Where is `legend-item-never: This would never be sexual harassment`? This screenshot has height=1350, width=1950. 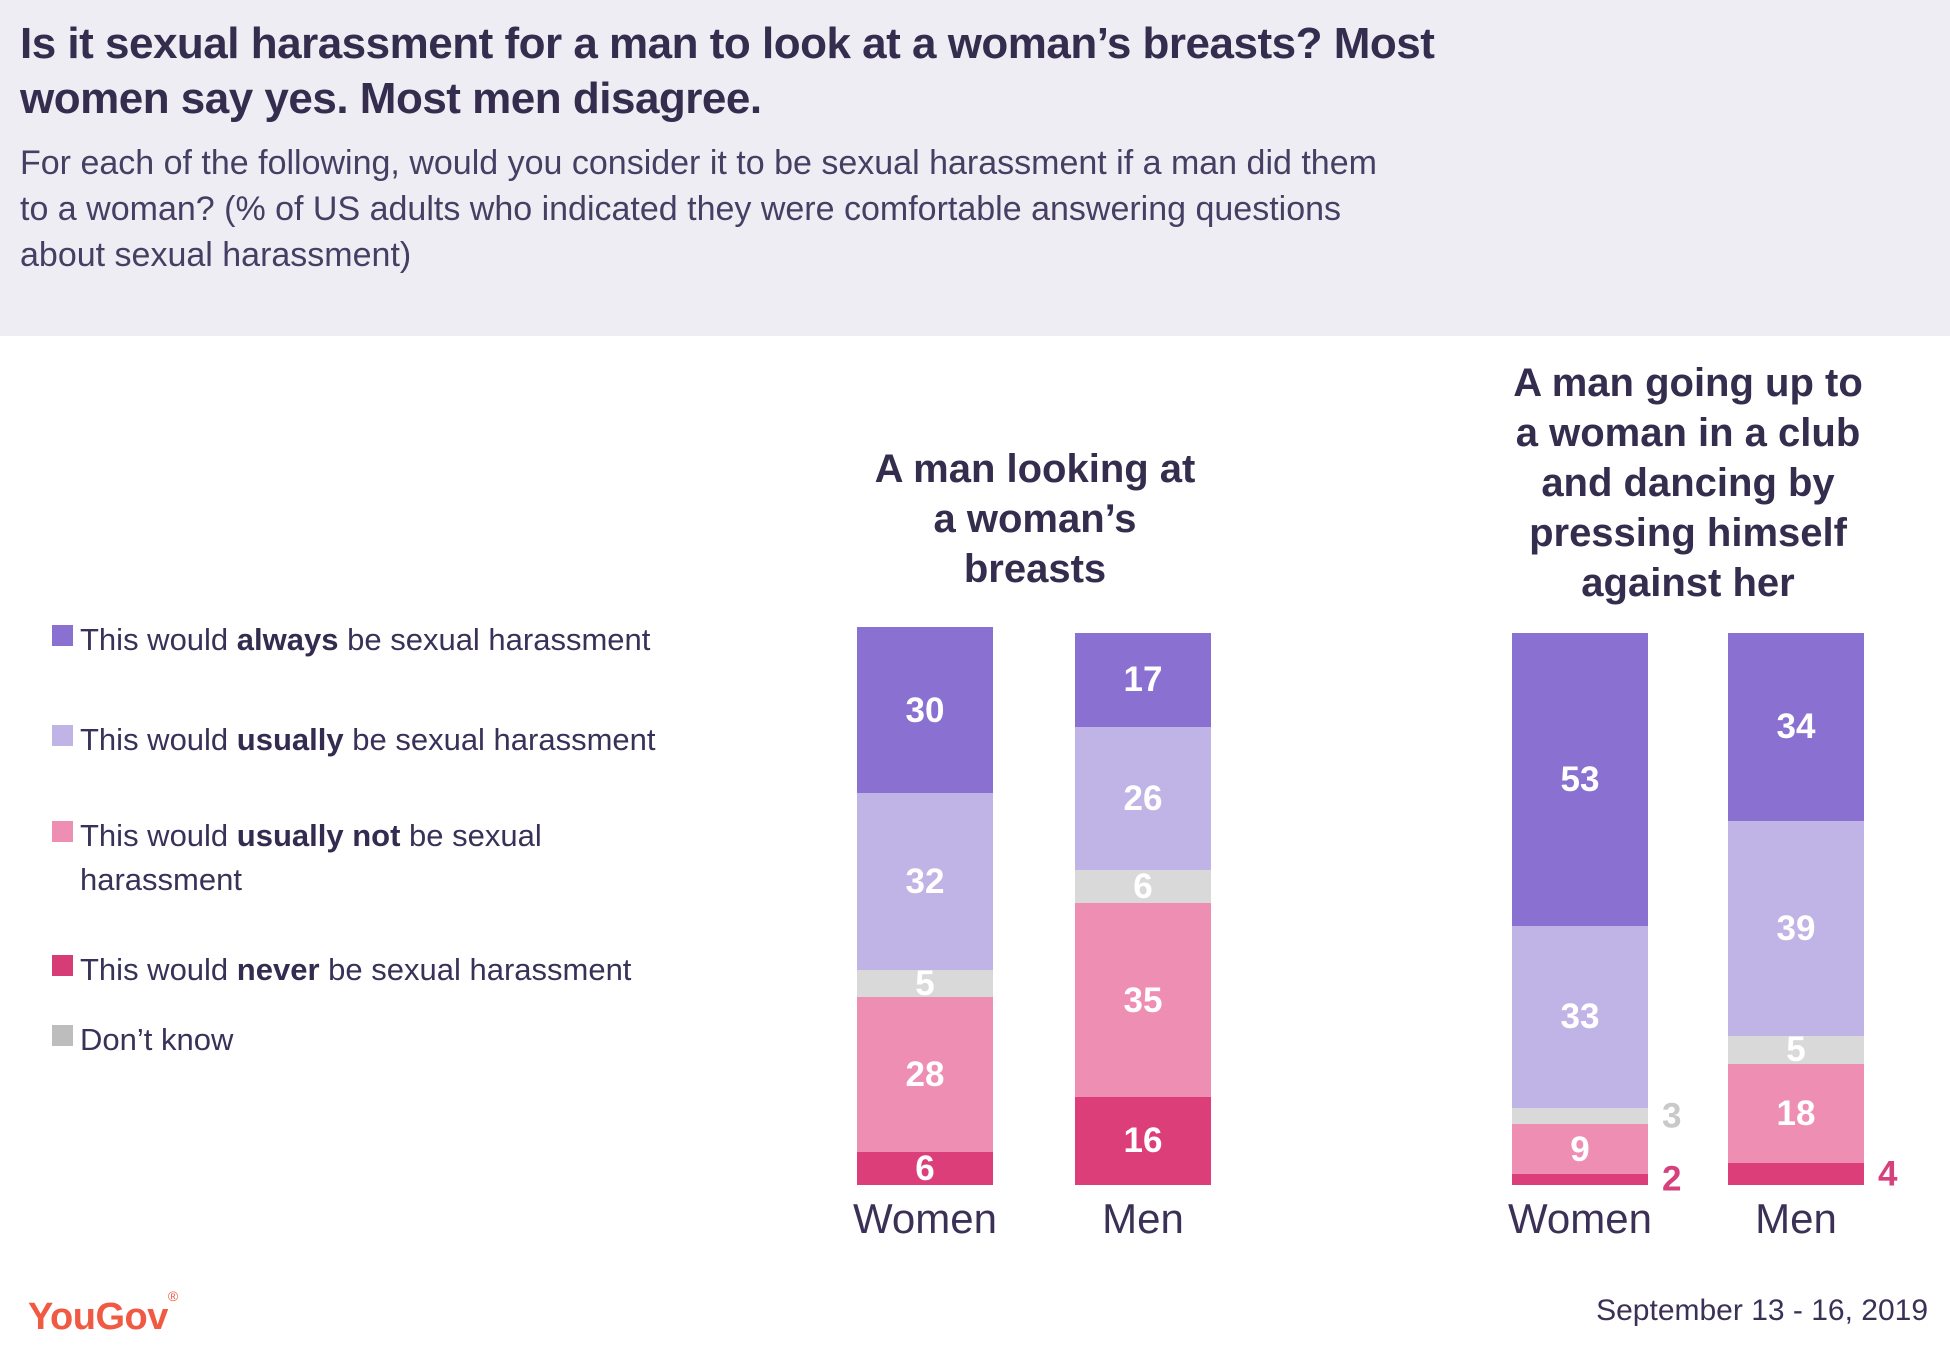 legend-item-never: This would never be sexual harassment is located at coordinates (341, 970).